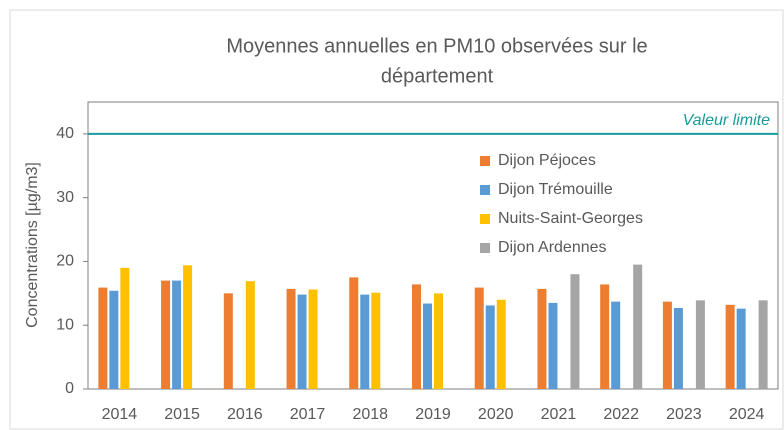 Image resolution: width=784 pixels, height=430 pixels. Describe the element at coordinates (727, 120) in the screenshot. I see `reference-label: Valeur limite` at that location.